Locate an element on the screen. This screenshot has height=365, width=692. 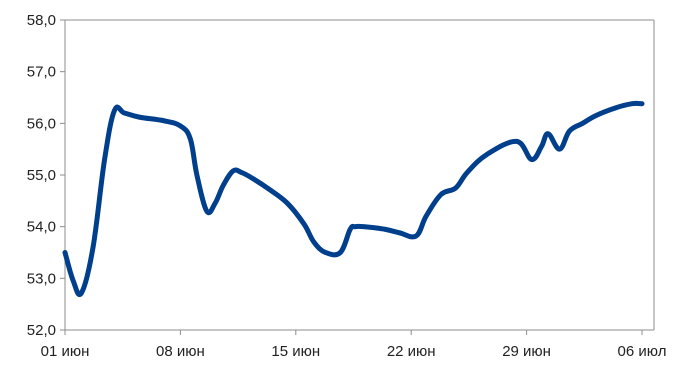
x-tick-label: 22 июн is located at coordinates (411, 351).